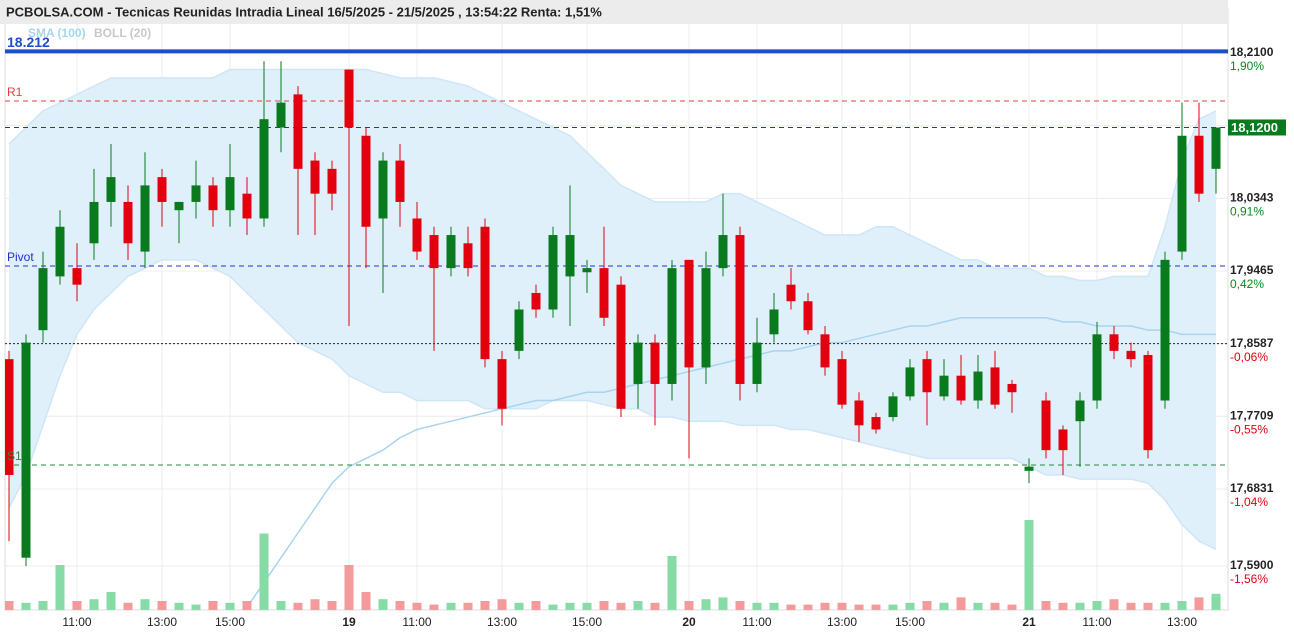 This screenshot has height=643, width=1294. Describe the element at coordinates (349, 622) in the screenshot. I see `x-tick-label: 19` at that location.